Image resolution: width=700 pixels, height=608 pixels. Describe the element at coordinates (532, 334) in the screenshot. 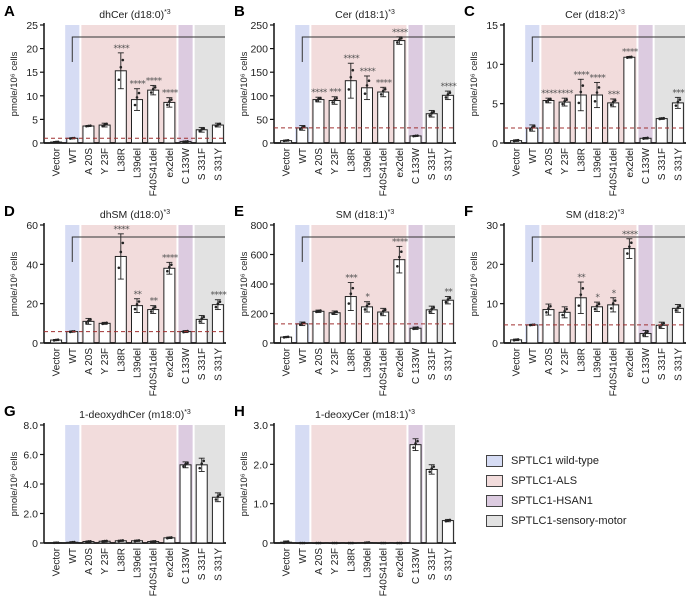

I see `bar-wt` at that location.